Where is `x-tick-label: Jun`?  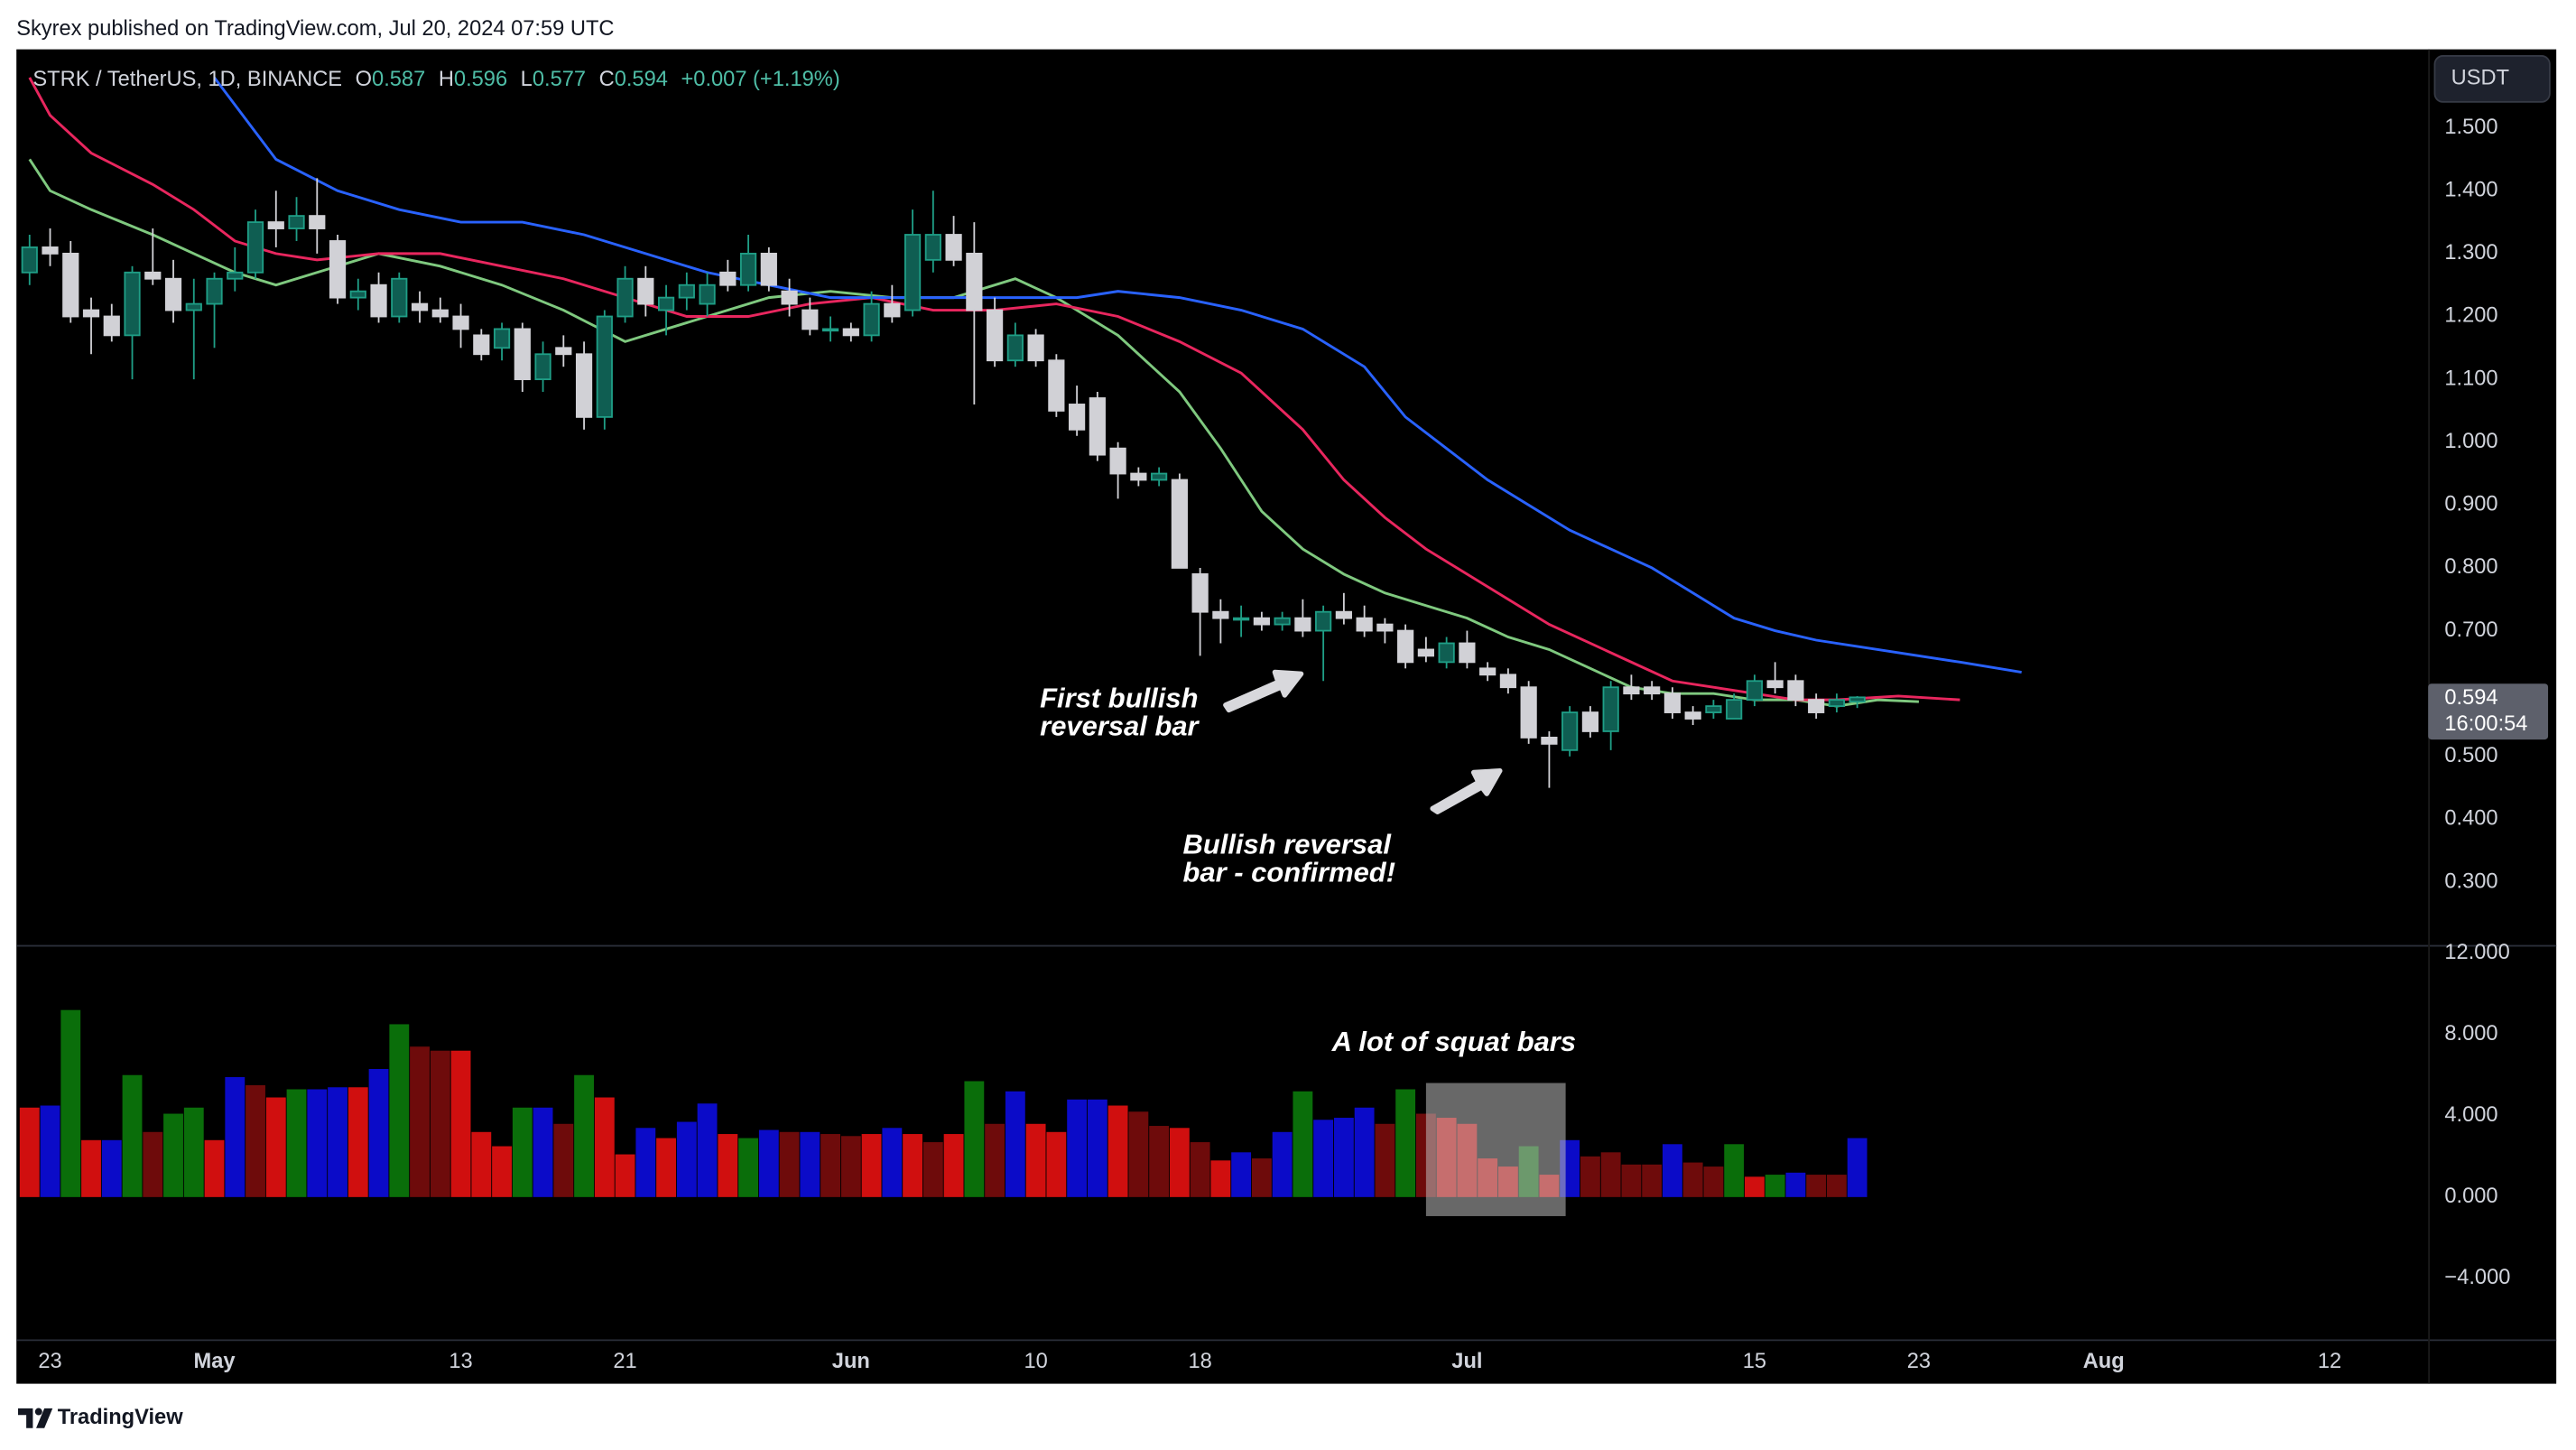
x-tick-label: Jun is located at coordinates (851, 1361).